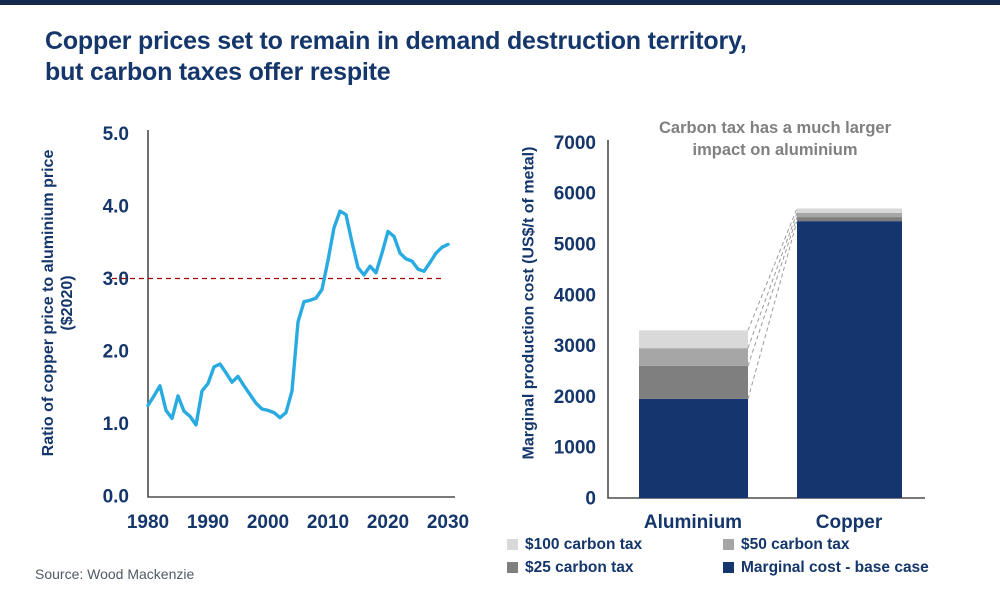 The height and width of the screenshot is (600, 1000). I want to click on y-tick-label: 0, so click(590, 499).